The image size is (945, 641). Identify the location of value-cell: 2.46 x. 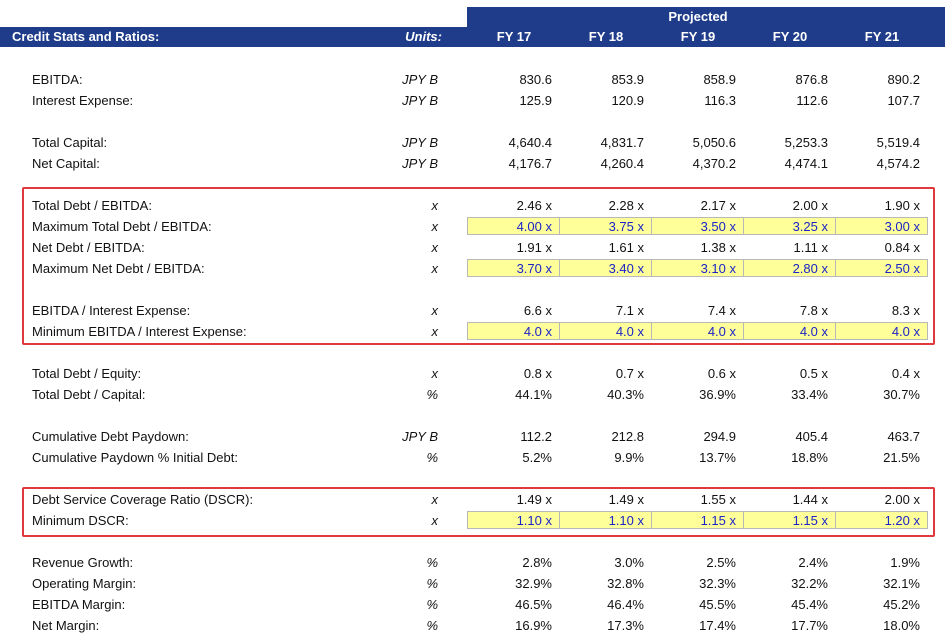
(534, 205).